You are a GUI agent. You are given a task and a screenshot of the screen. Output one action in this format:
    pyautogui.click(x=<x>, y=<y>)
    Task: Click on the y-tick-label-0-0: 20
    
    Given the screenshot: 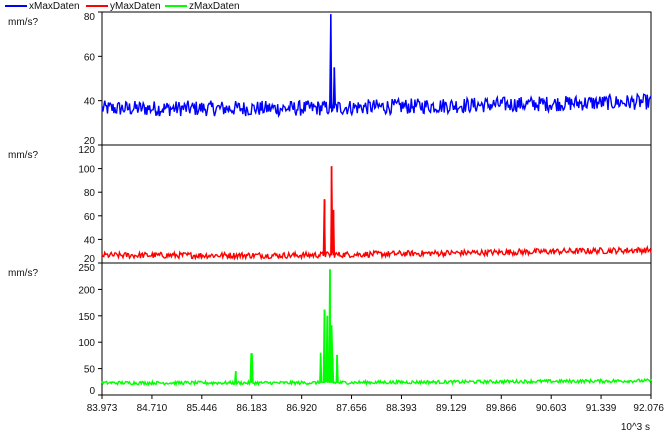 What is the action you would take?
    pyautogui.click(x=90, y=141)
    